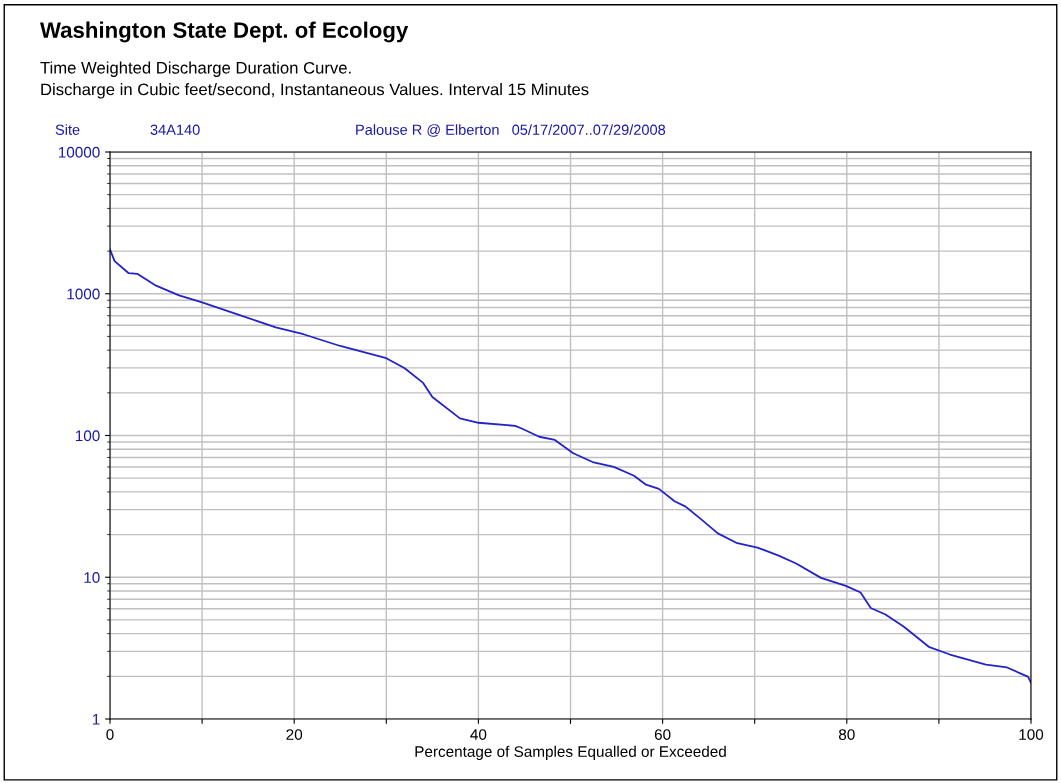 The image size is (1061, 783). What do you see at coordinates (83, 294) in the screenshot?
I see `y-tick-label: 1000` at bounding box center [83, 294].